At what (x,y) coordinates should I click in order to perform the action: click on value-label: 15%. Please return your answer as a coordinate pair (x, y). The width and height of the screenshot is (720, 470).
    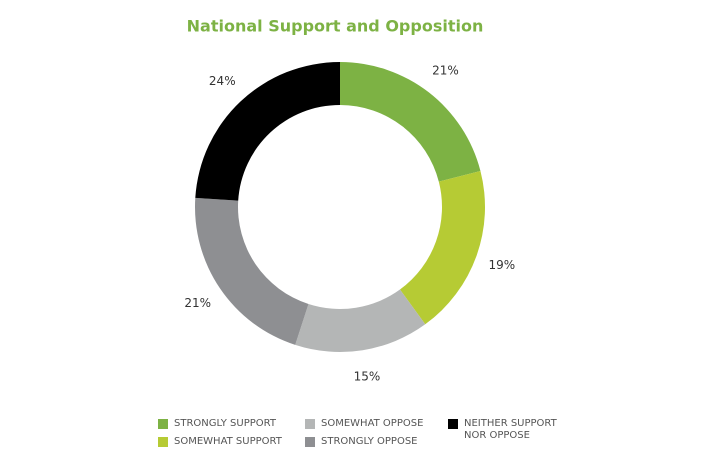
    Looking at the image, I should click on (367, 376).